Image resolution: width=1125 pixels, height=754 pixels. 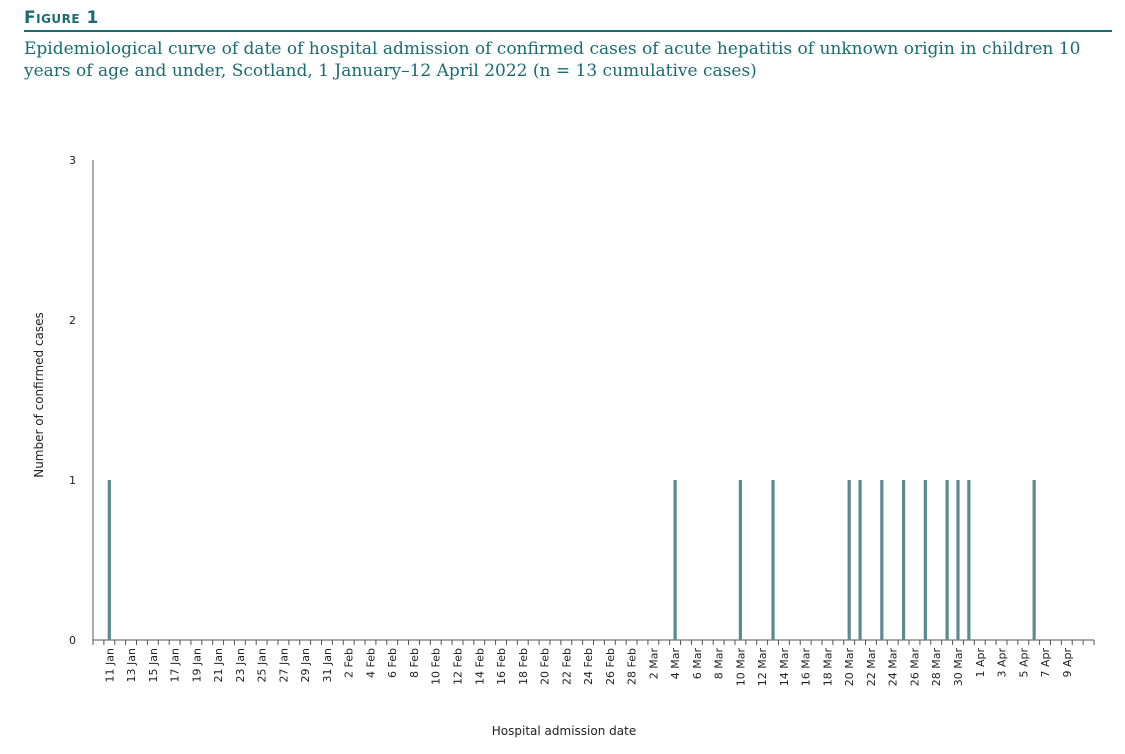 I want to click on x-tick-label: 11 Jan, so click(x=109, y=665).